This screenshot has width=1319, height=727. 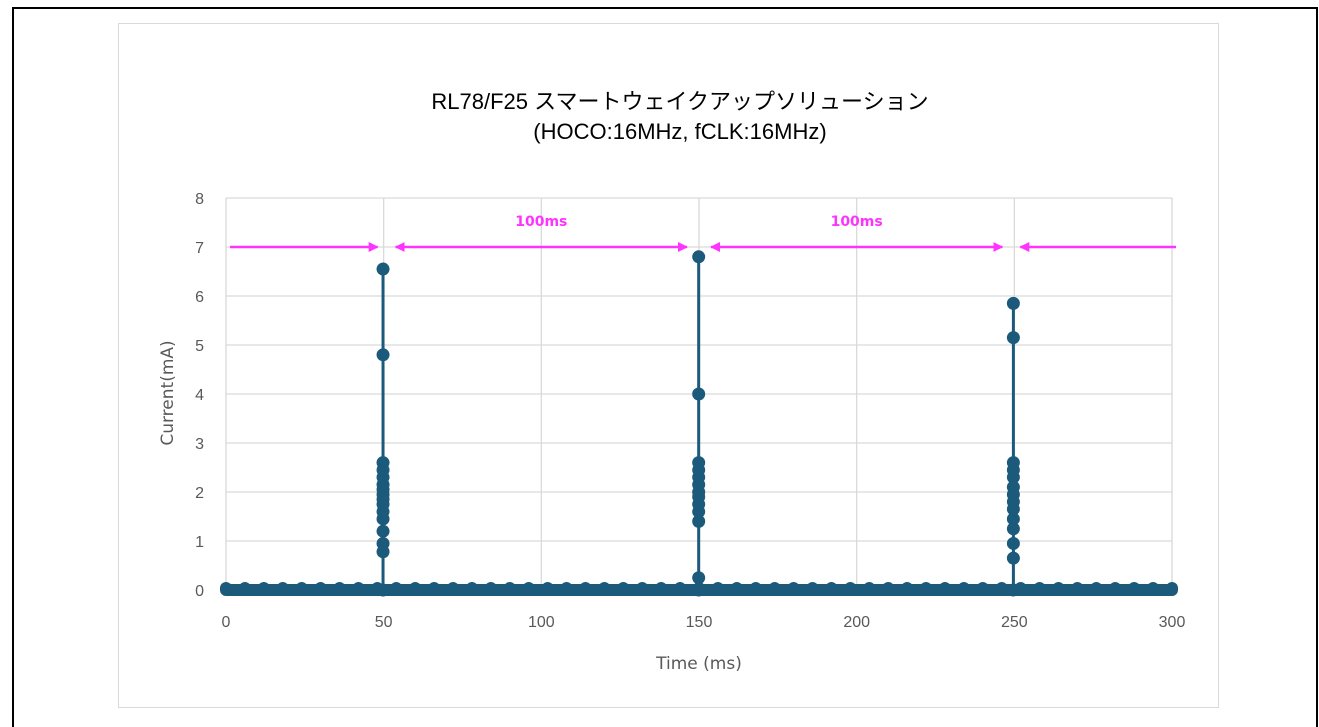 I want to click on y-tick-label: 8, so click(x=199, y=199).